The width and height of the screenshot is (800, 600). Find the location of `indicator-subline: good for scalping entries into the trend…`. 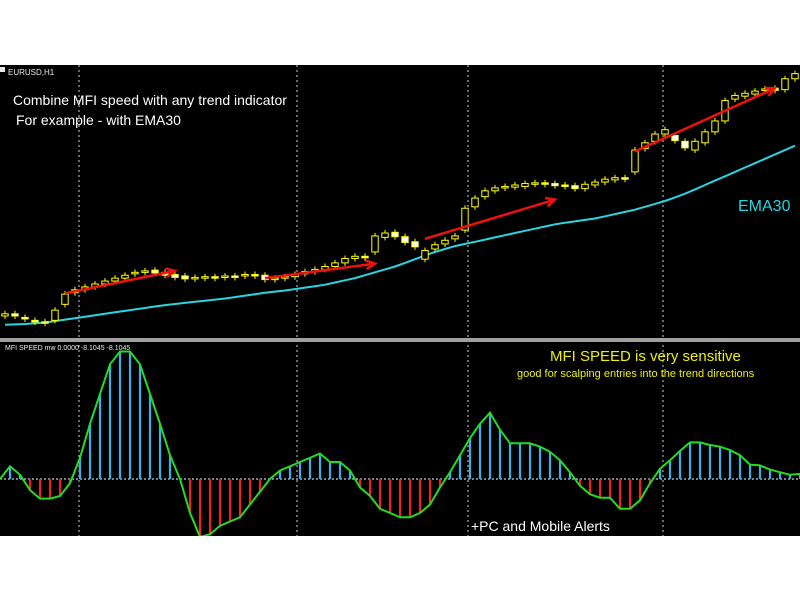

indicator-subline: good for scalping entries into the trend… is located at coordinates (636, 374).